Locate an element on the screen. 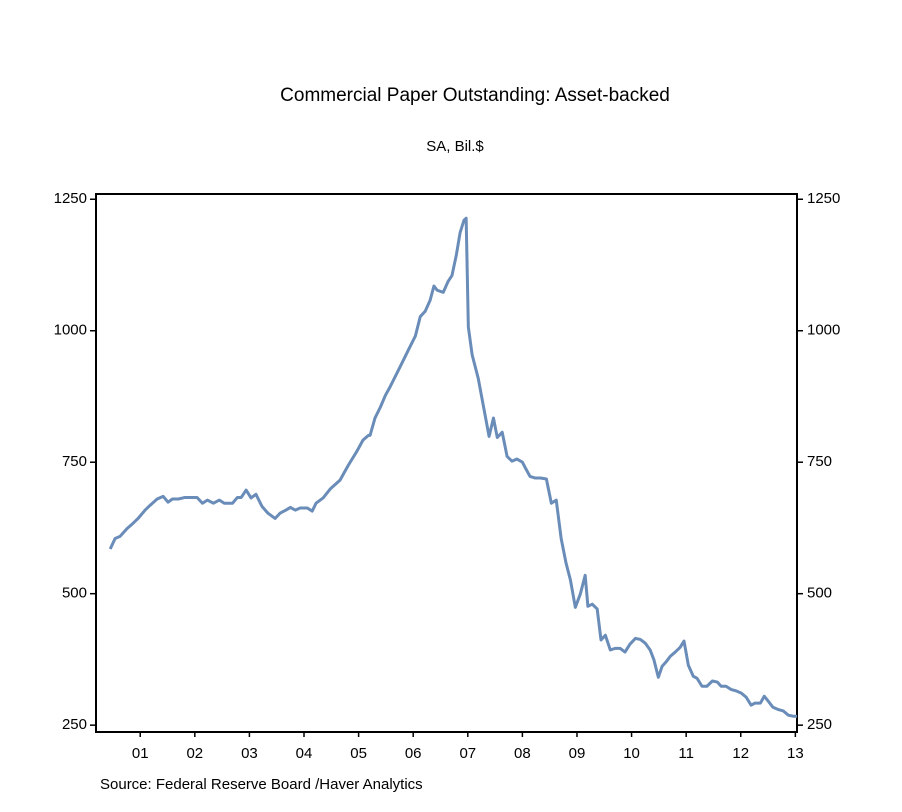  y2-tick-label: 750 is located at coordinates (819, 461).